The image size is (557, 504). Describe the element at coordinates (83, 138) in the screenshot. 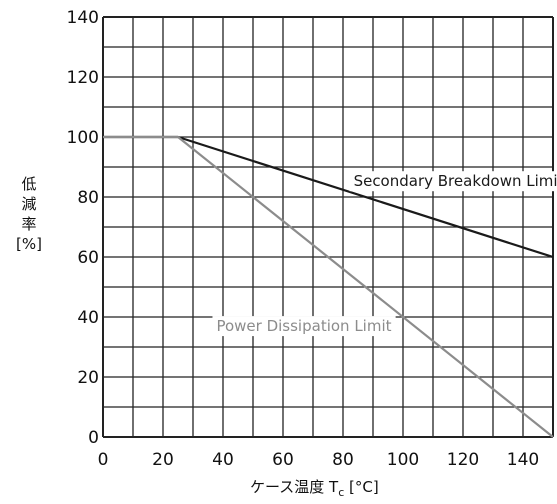

I see `y-tick-label: 100` at that location.